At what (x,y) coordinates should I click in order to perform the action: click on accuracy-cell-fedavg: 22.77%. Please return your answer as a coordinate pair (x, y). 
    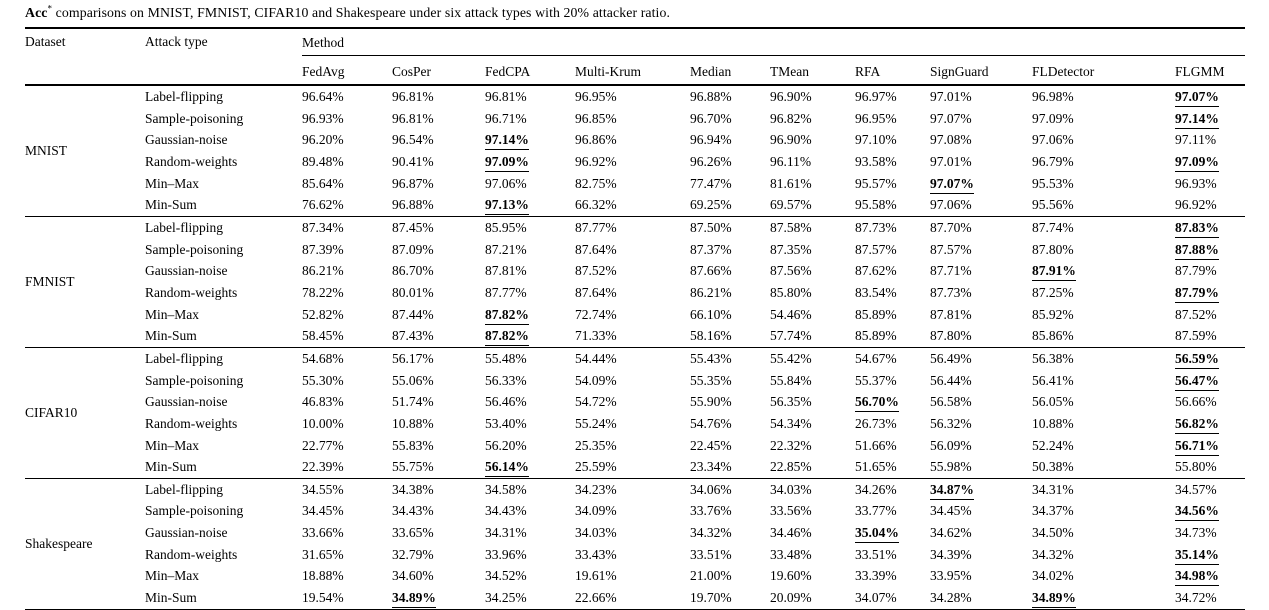
    Looking at the image, I should click on (323, 445).